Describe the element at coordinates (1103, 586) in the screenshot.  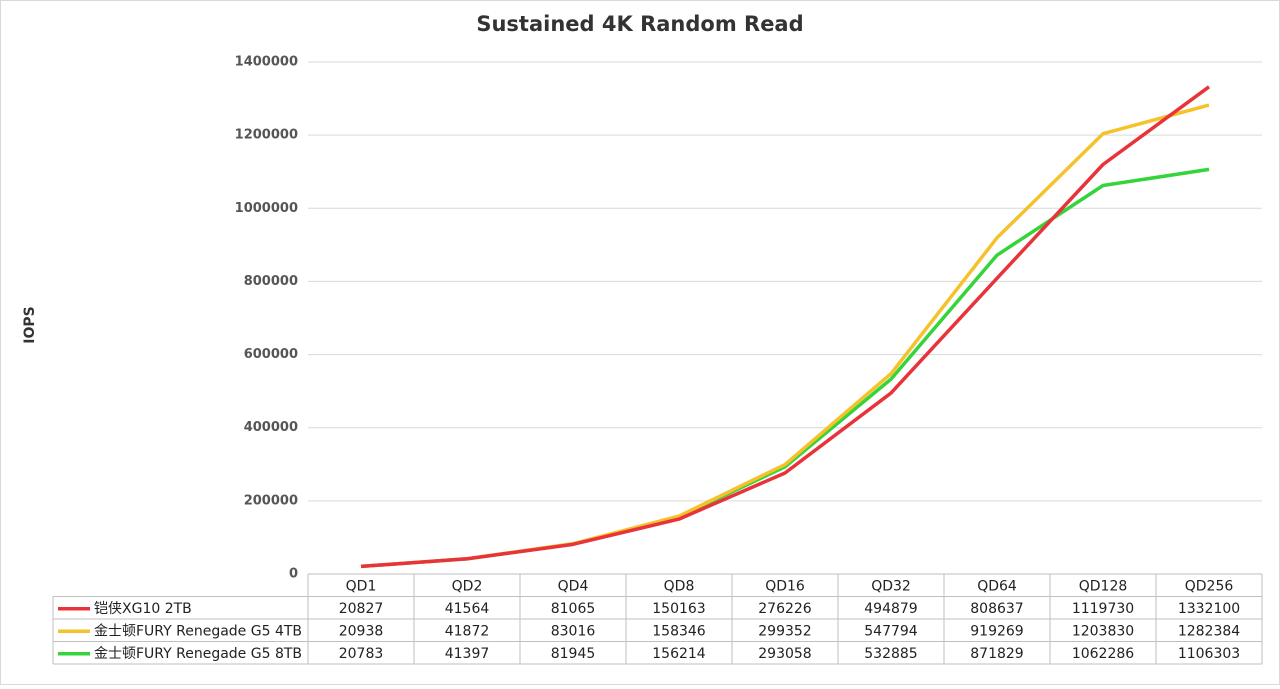
I see `x-tick-label: QD128` at that location.